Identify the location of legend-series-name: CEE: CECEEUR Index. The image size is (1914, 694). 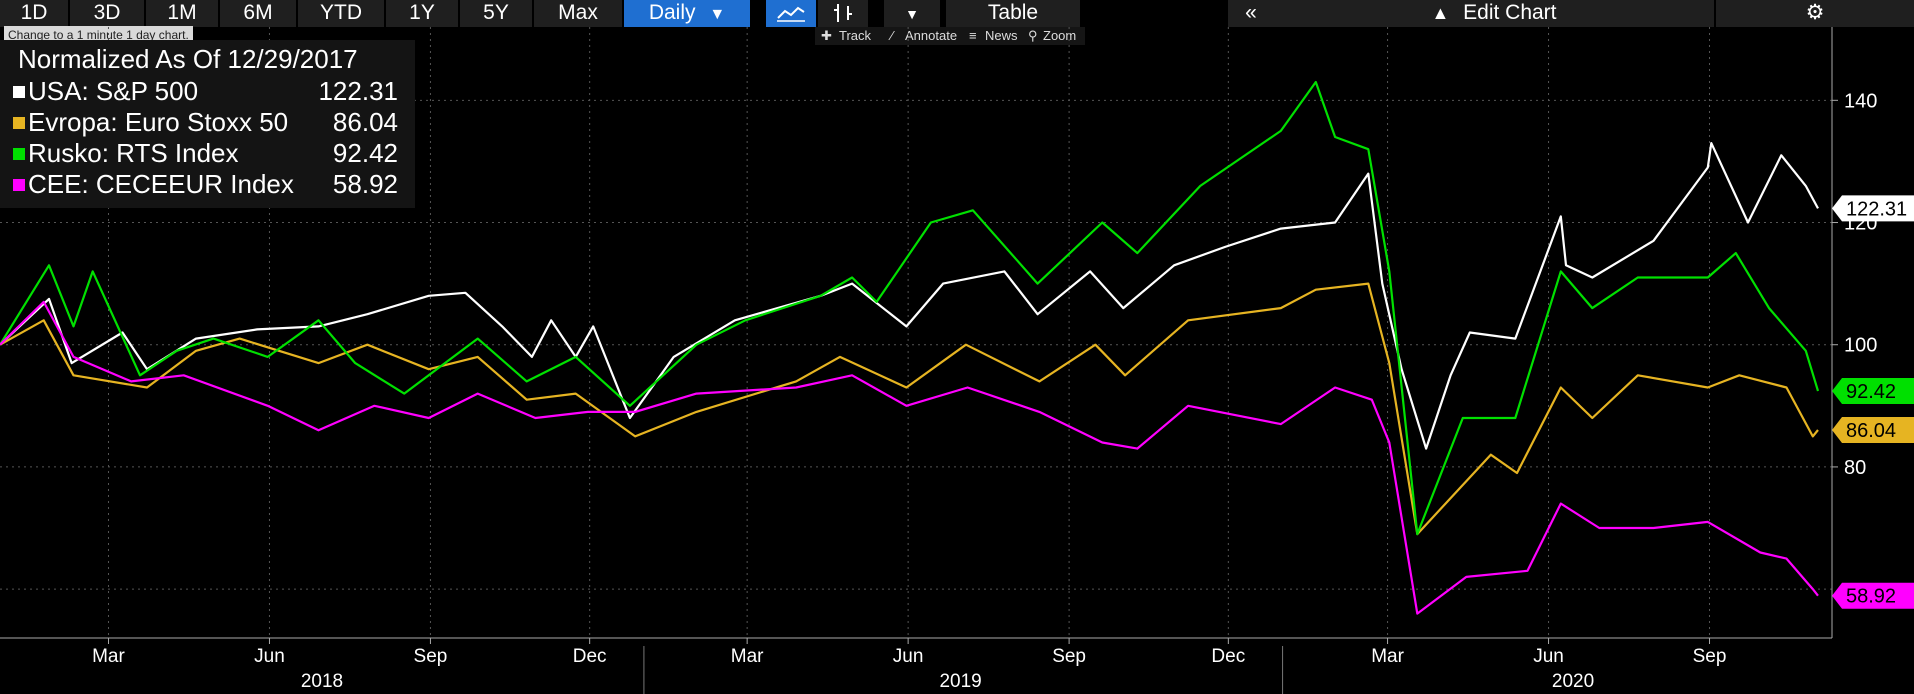
(161, 184).